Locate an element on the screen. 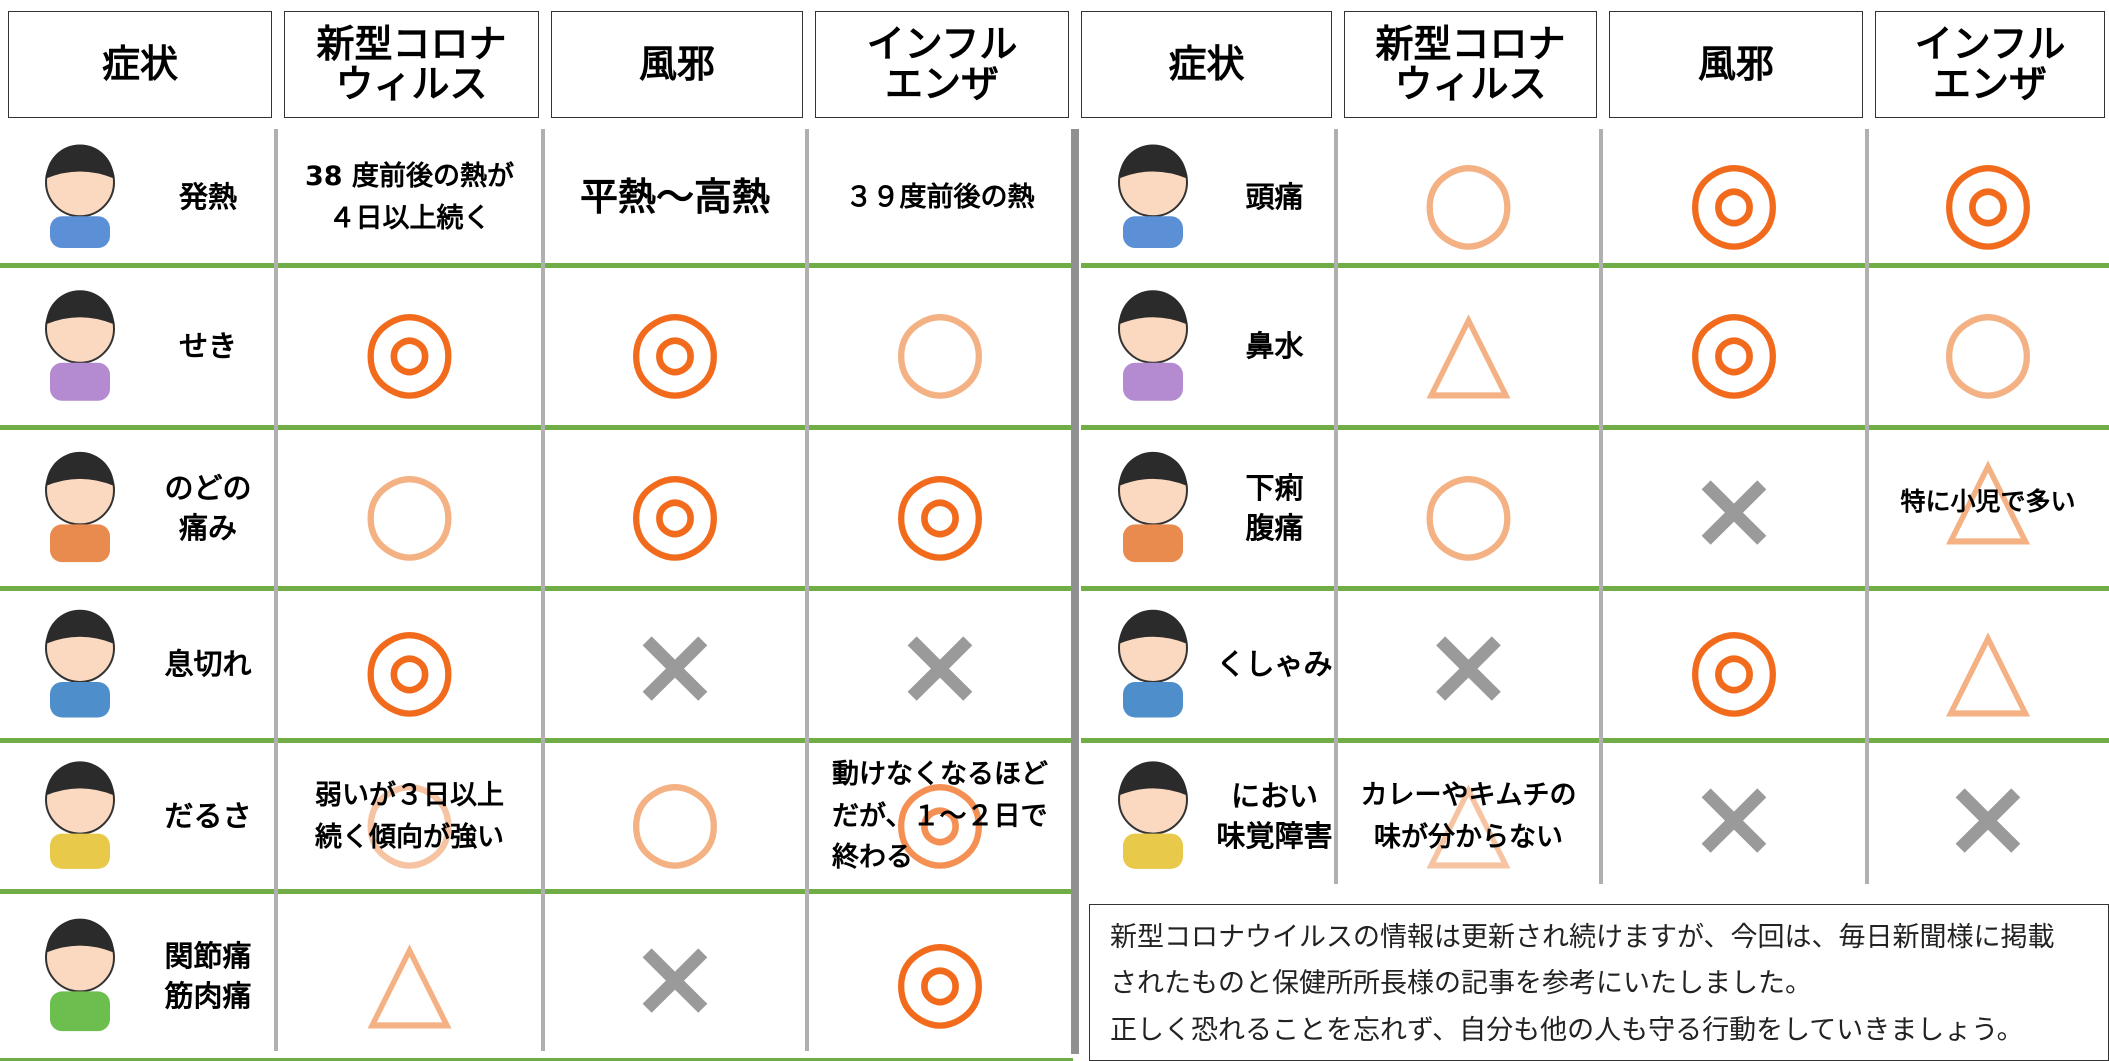  table-cell: △ 特に小児で多い is located at coordinates (1988, 508).